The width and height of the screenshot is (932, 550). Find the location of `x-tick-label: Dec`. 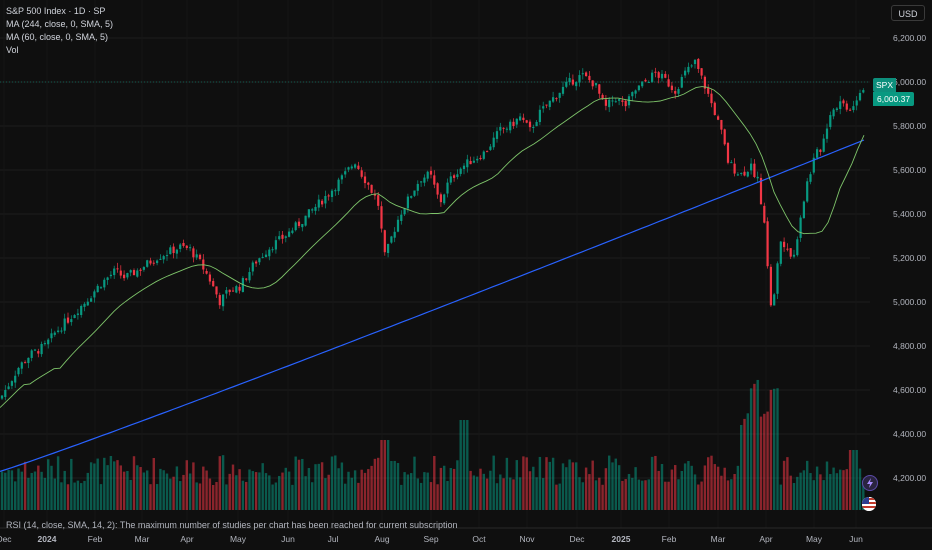

x-tick-label: Dec is located at coordinates (577, 539).